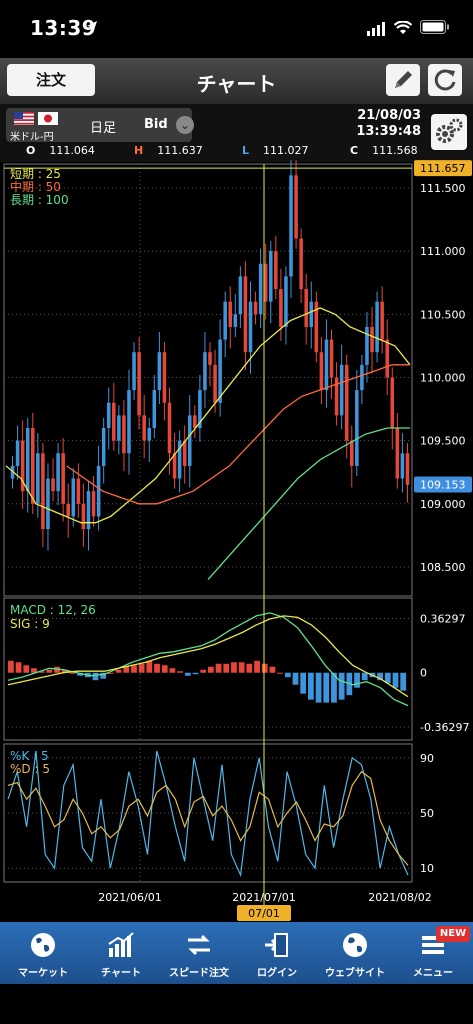 The width and height of the screenshot is (473, 1024). I want to click on stoch-tick-label: 50, so click(427, 813).